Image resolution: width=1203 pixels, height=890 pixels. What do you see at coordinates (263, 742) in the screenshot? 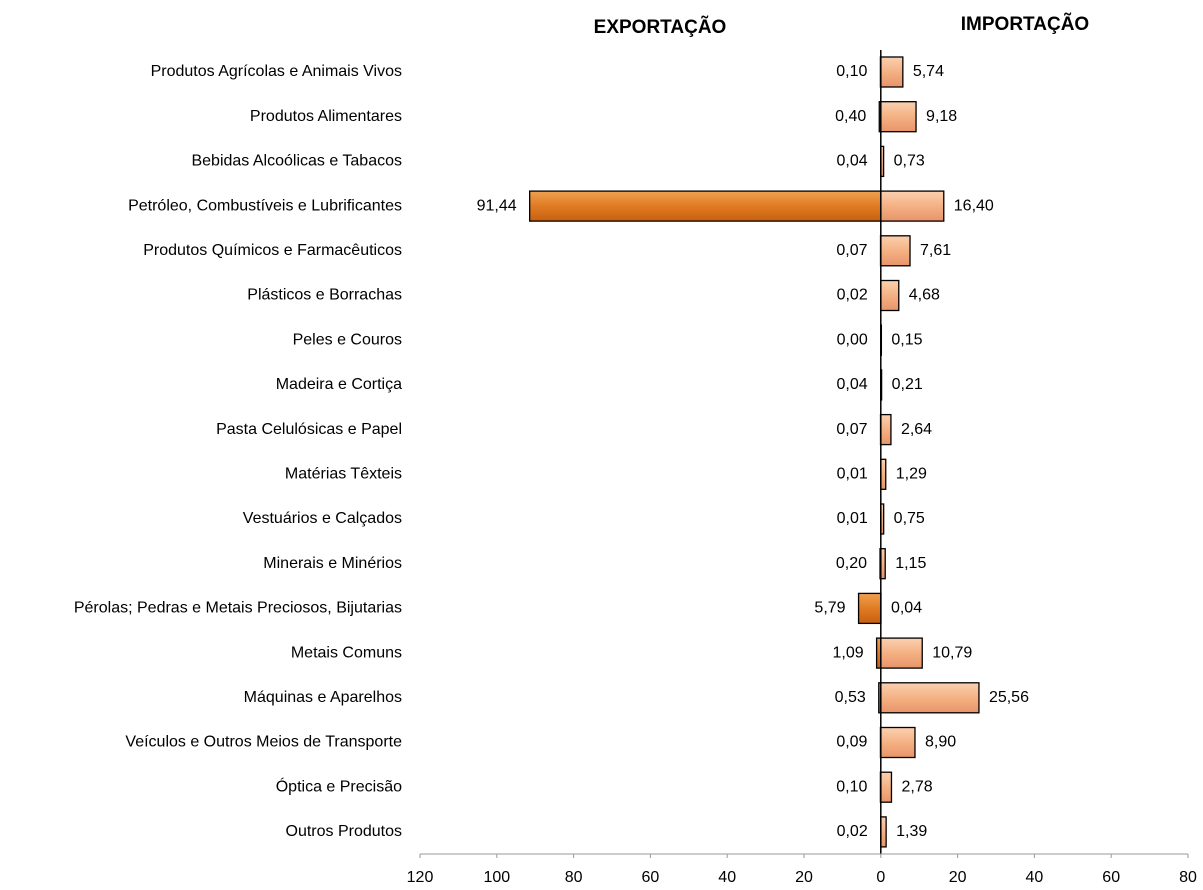
I see `category-label: Veículos e Outros Meios de Transporte` at bounding box center [263, 742].